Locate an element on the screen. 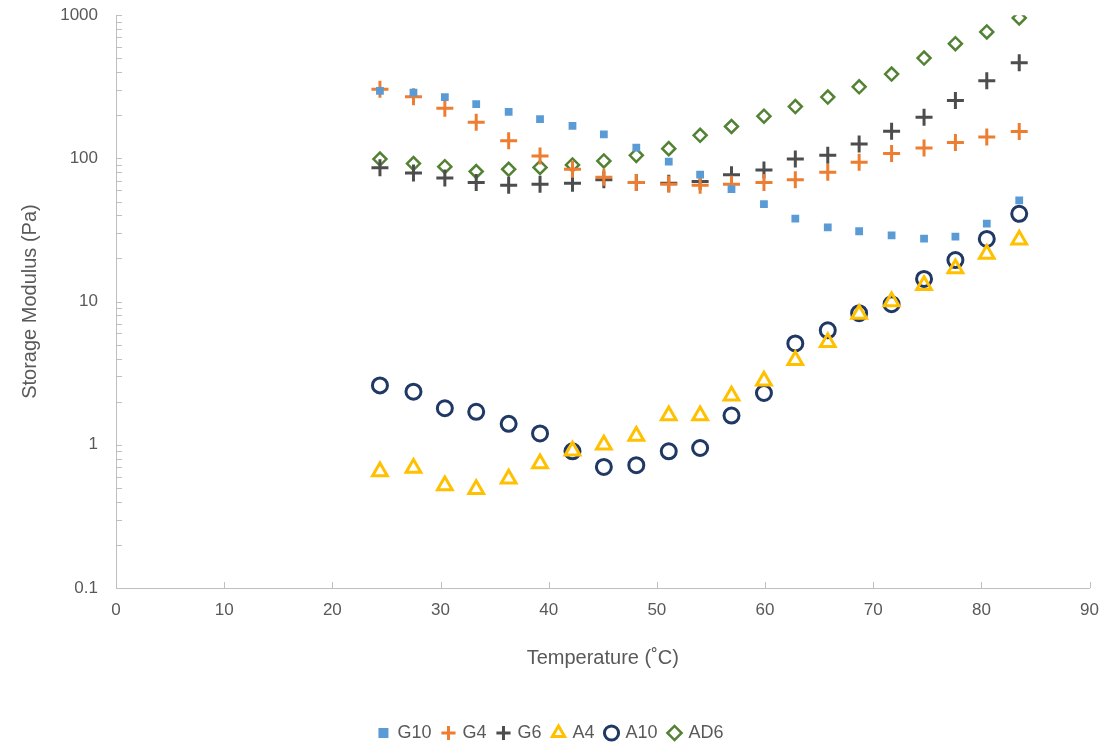 The width and height of the screenshot is (1102, 752). y-tick-label: 10 is located at coordinates (88, 301).